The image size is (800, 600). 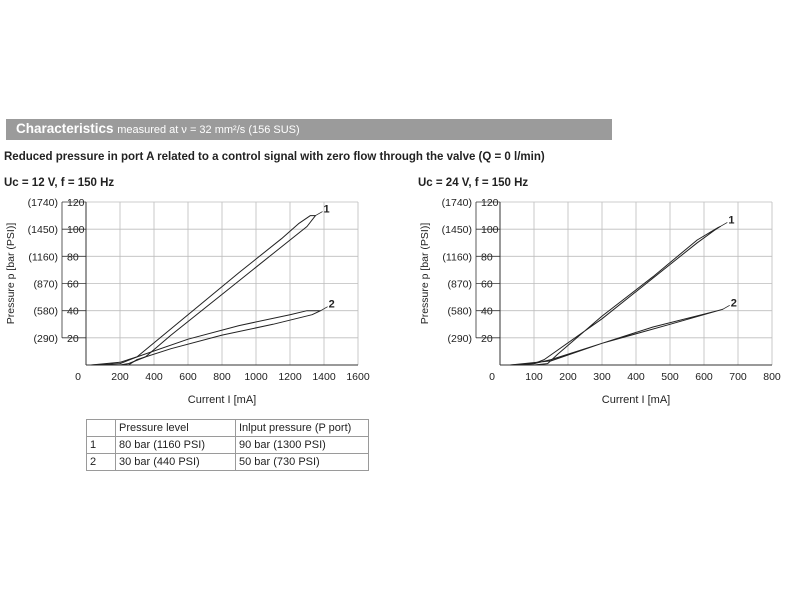 What do you see at coordinates (490, 230) in the screenshot?
I see `chart-2-y-tick-label: 100` at bounding box center [490, 230].